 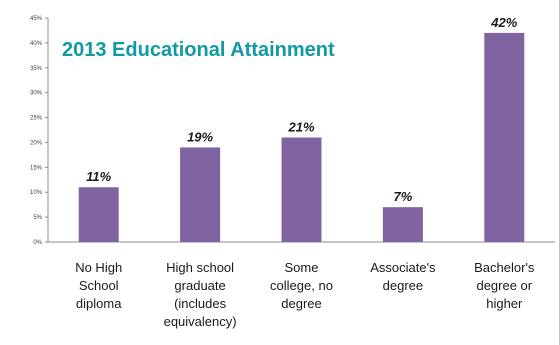 What do you see at coordinates (200, 136) in the screenshot?
I see `data-label: 19%` at bounding box center [200, 136].